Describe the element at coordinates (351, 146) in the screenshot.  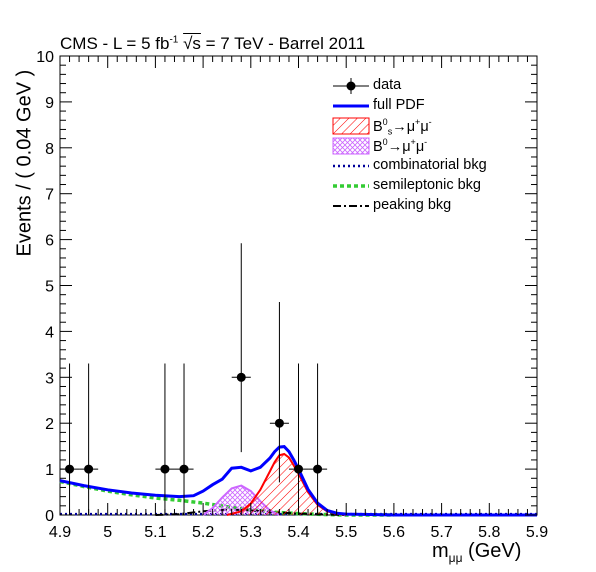
I see `legend-symbol-b0` at that location.